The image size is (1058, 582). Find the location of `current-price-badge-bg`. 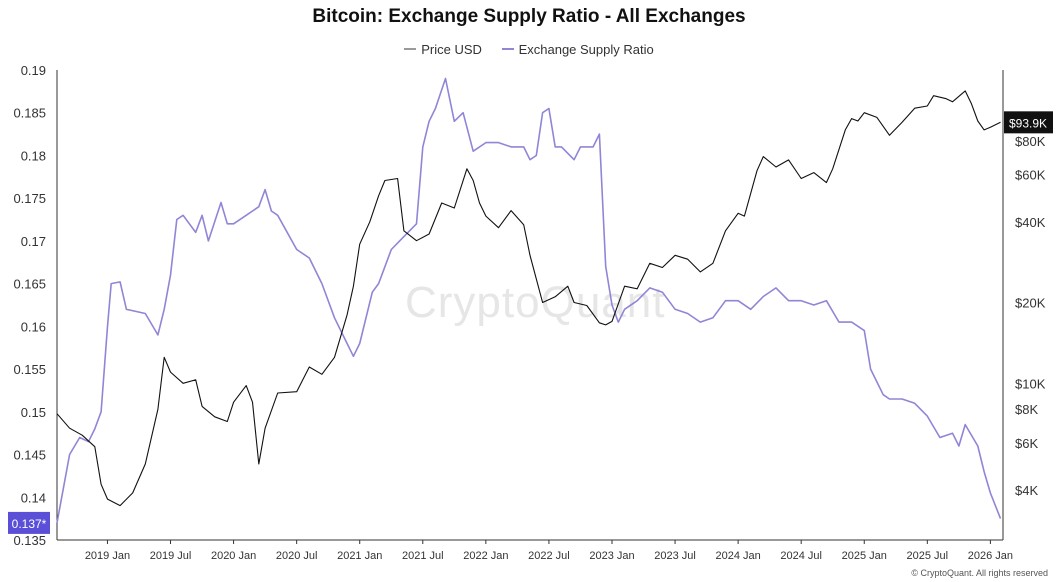

current-price-badge-bg is located at coordinates (1028, 122).